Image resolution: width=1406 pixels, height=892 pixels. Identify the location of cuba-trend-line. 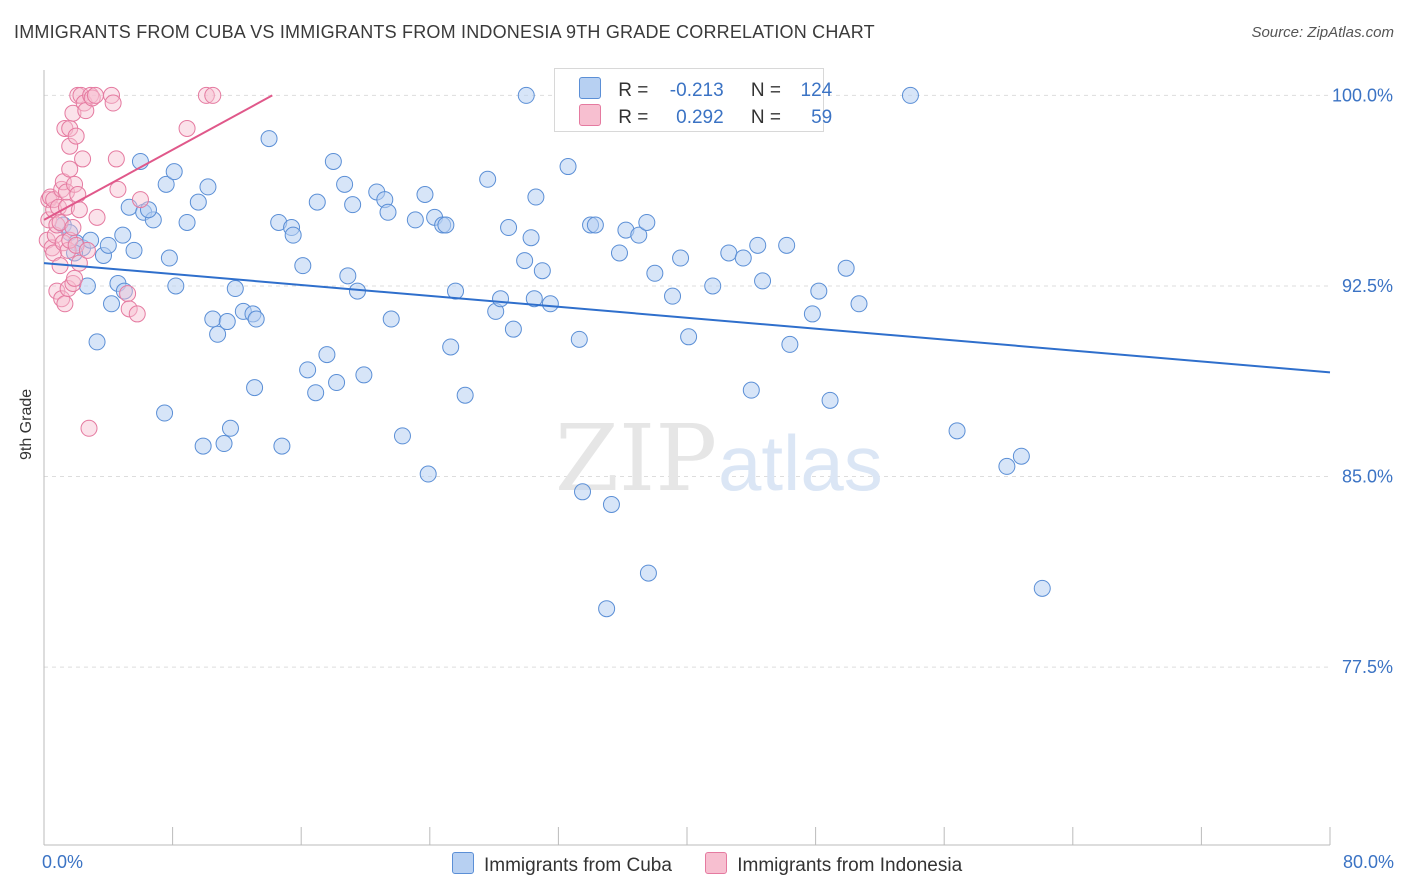
(687, 318).